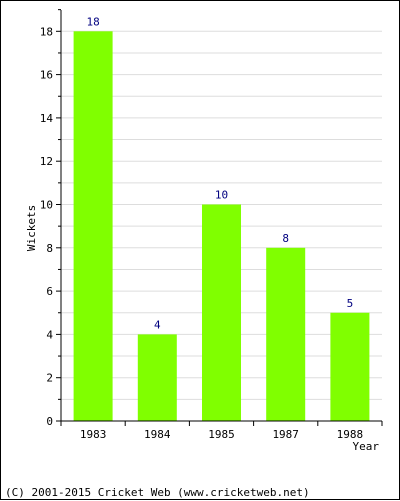 The height and width of the screenshot is (501, 400). What do you see at coordinates (221, 195) in the screenshot?
I see `data-label: 10` at bounding box center [221, 195].